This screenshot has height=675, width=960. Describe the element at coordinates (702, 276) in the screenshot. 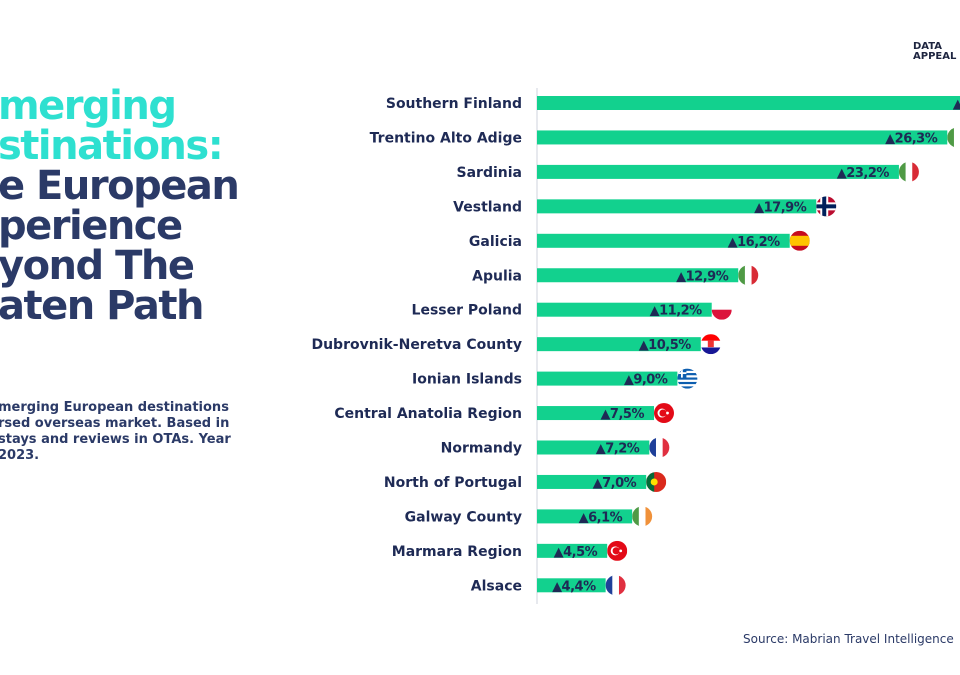

I see `value-label: ▲12,9%` at that location.